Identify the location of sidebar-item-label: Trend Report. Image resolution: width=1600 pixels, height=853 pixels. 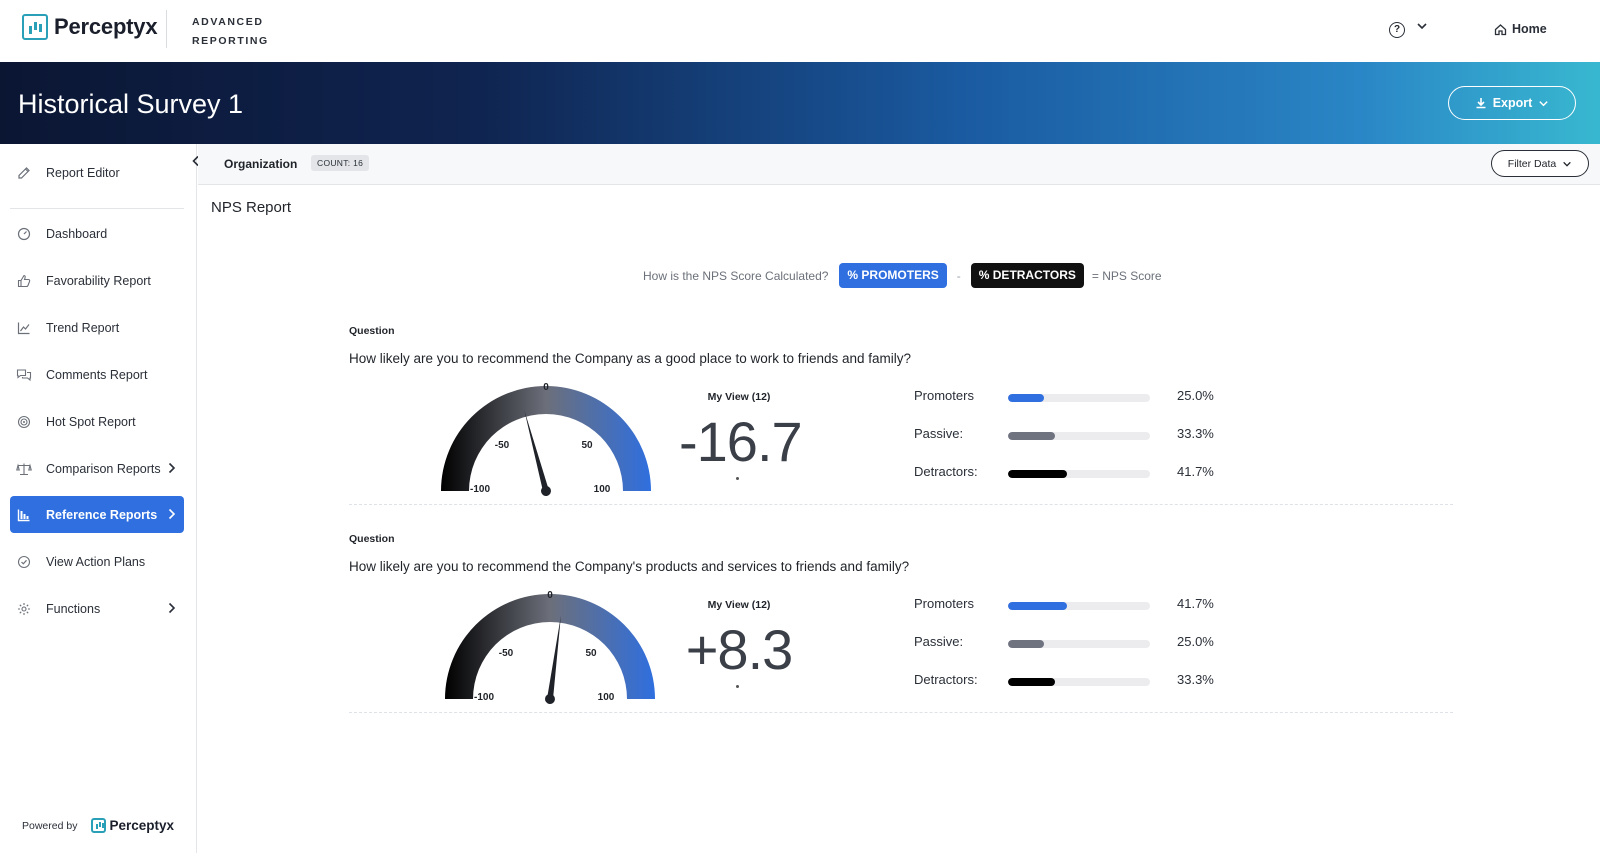
(83, 327).